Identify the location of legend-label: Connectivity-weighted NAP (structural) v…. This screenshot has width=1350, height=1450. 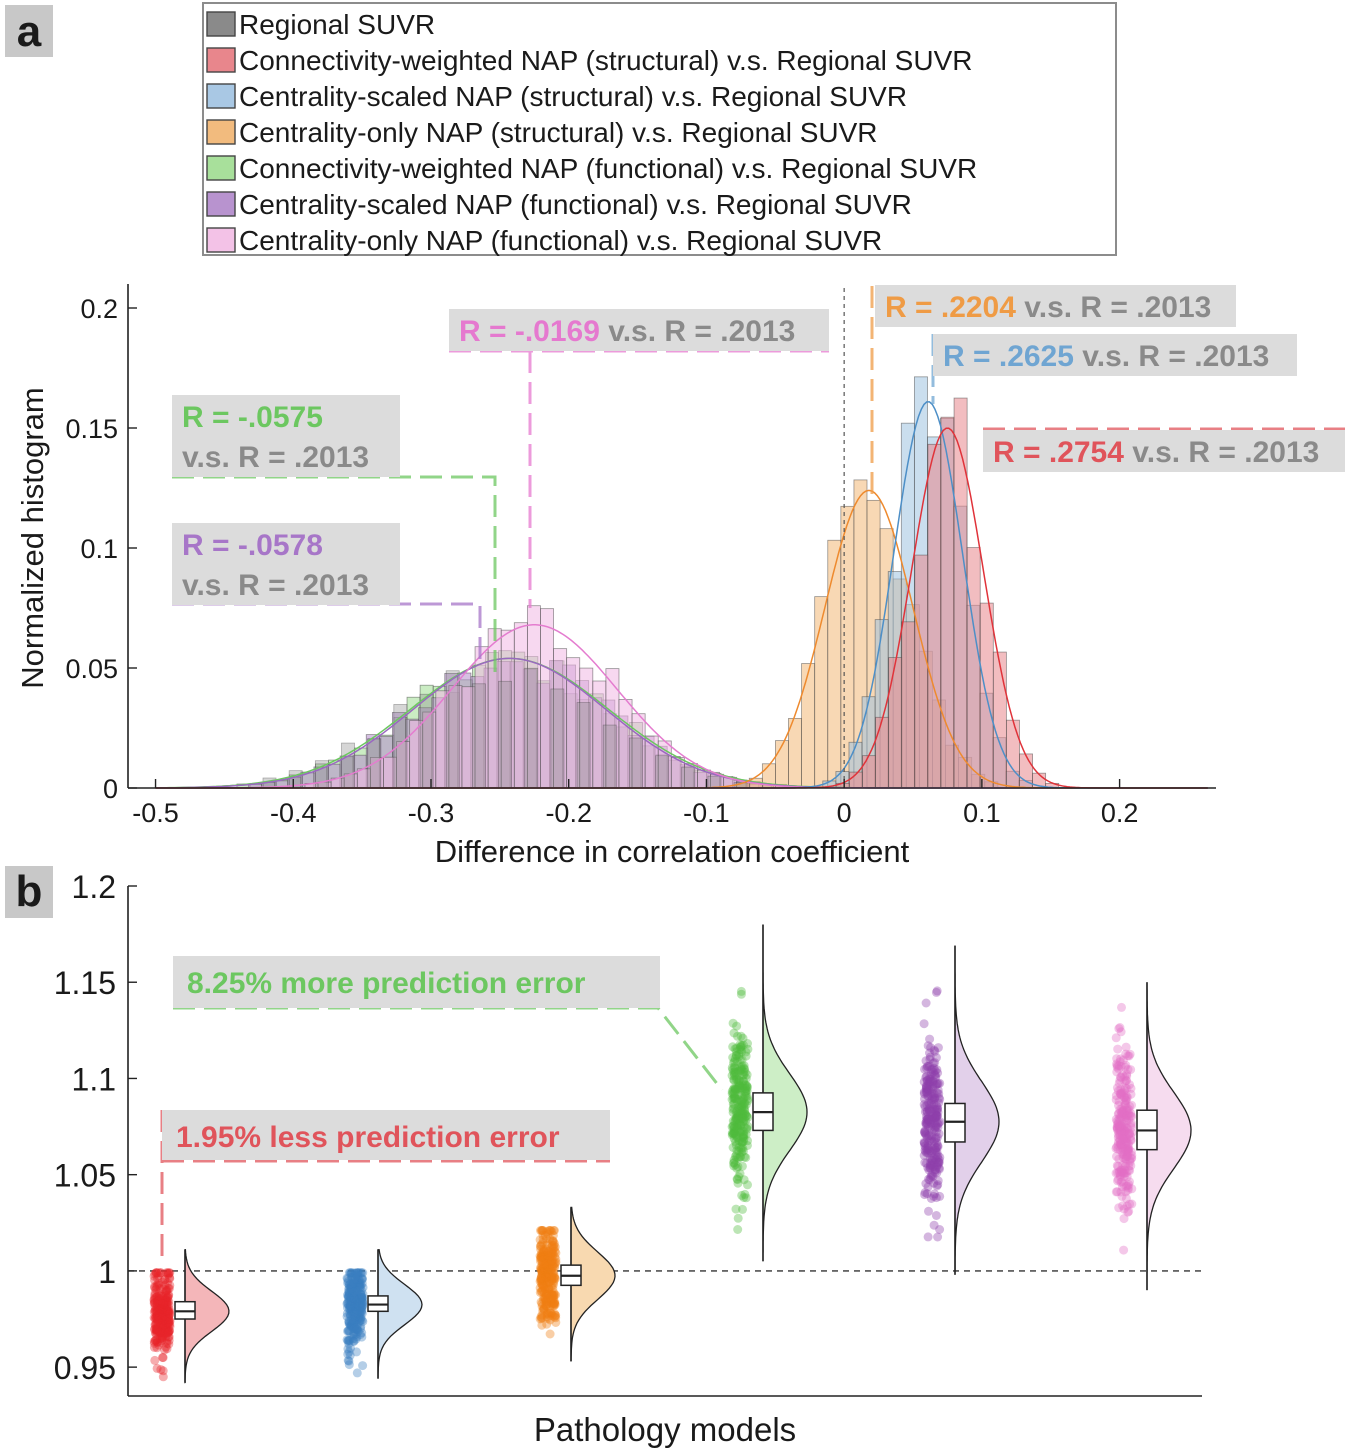
(605, 60).